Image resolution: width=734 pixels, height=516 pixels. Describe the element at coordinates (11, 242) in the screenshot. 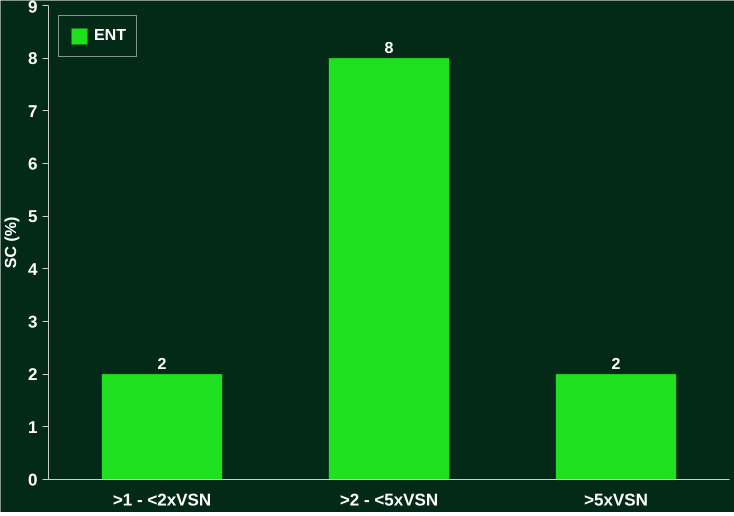

I see `y-axis-title: SC (%)` at that location.